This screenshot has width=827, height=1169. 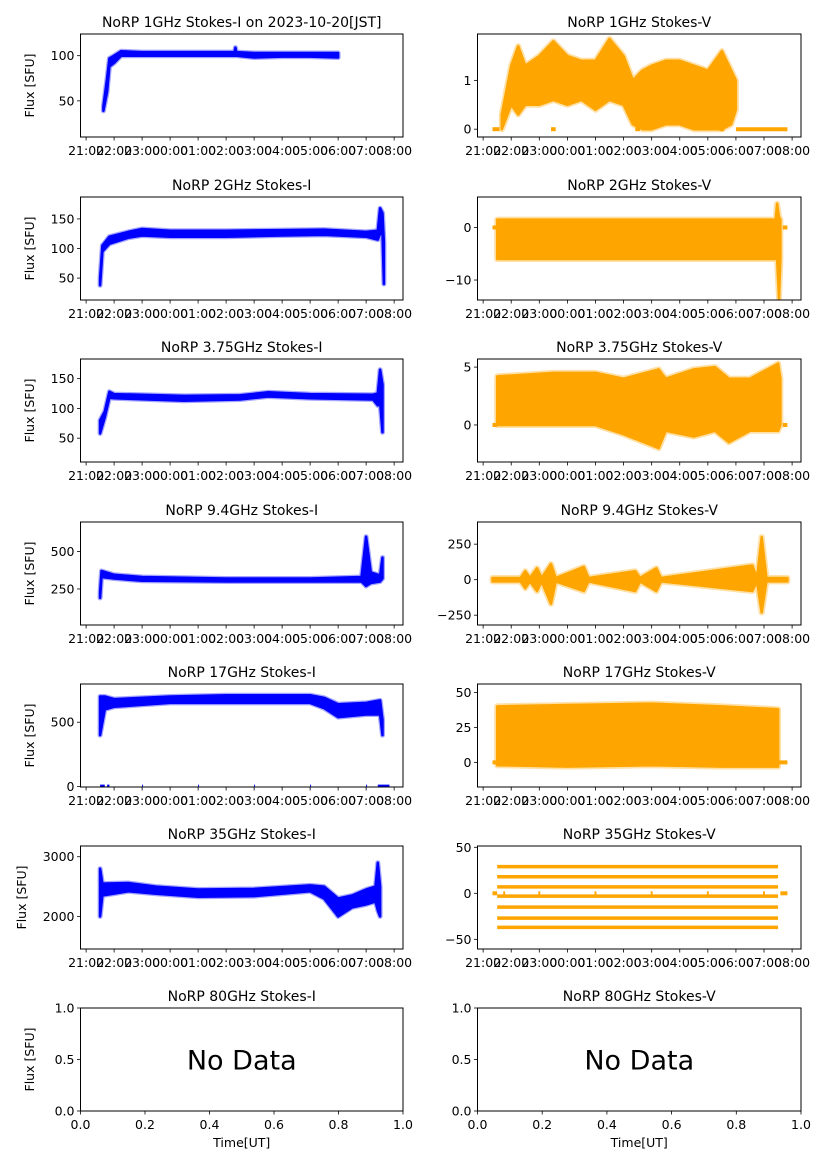 What do you see at coordinates (639, 186) in the screenshot?
I see `subplot-title: NoRP 2GHz Stokes-V` at bounding box center [639, 186].